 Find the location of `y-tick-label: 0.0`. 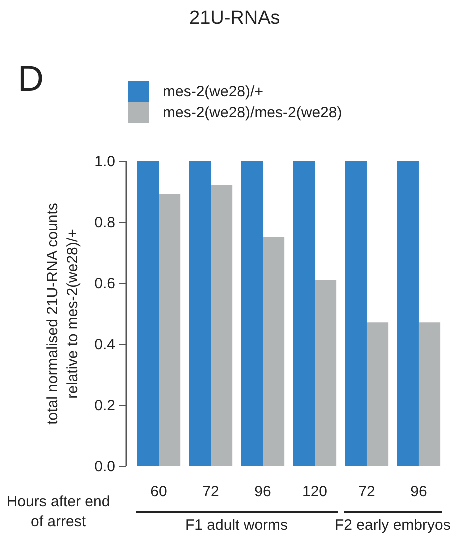

y-tick-label: 0.0 is located at coordinates (105, 467).